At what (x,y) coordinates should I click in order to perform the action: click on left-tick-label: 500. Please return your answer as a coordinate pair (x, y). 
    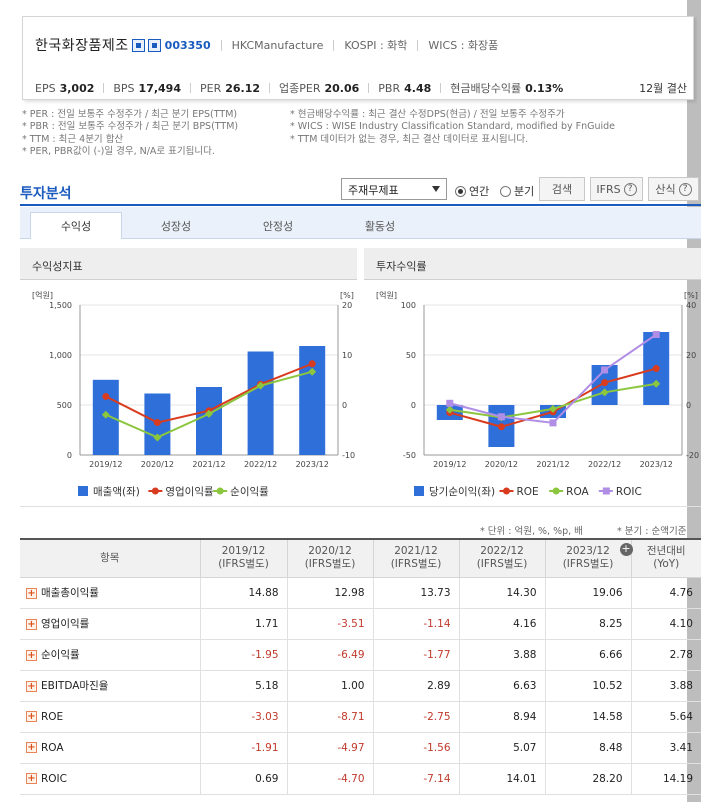
    Looking at the image, I should click on (64, 405).